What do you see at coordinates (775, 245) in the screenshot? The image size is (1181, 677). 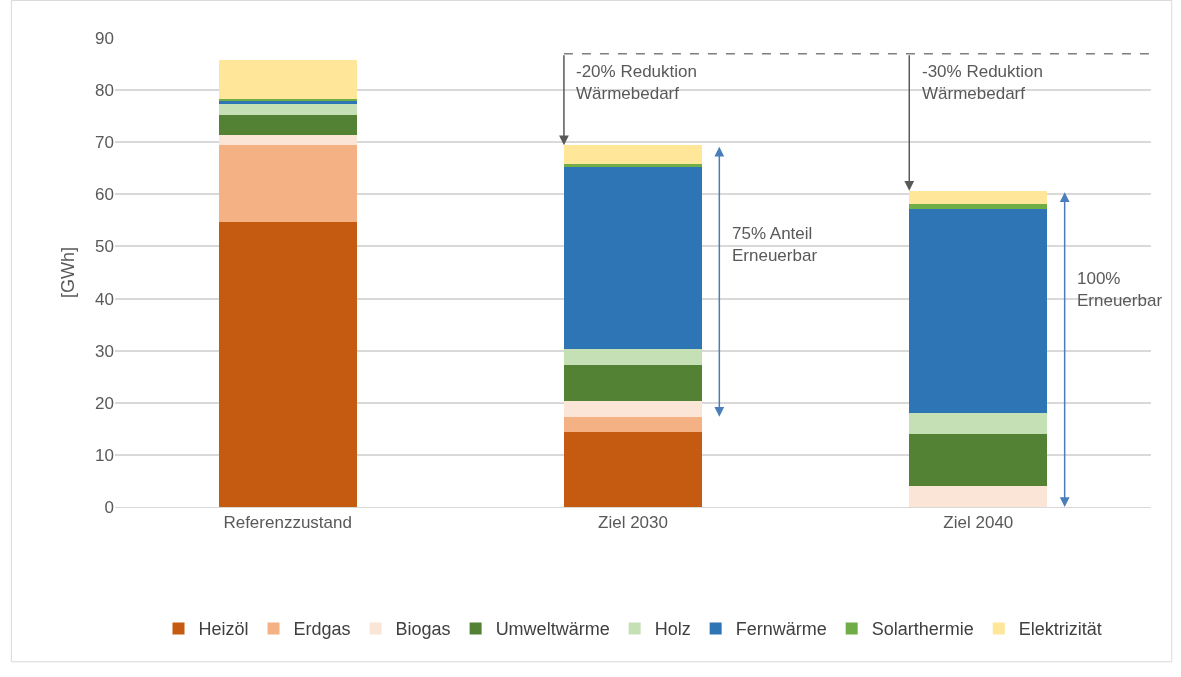 I see `annotation: 75% Anteil Erneuerbar` at bounding box center [775, 245].